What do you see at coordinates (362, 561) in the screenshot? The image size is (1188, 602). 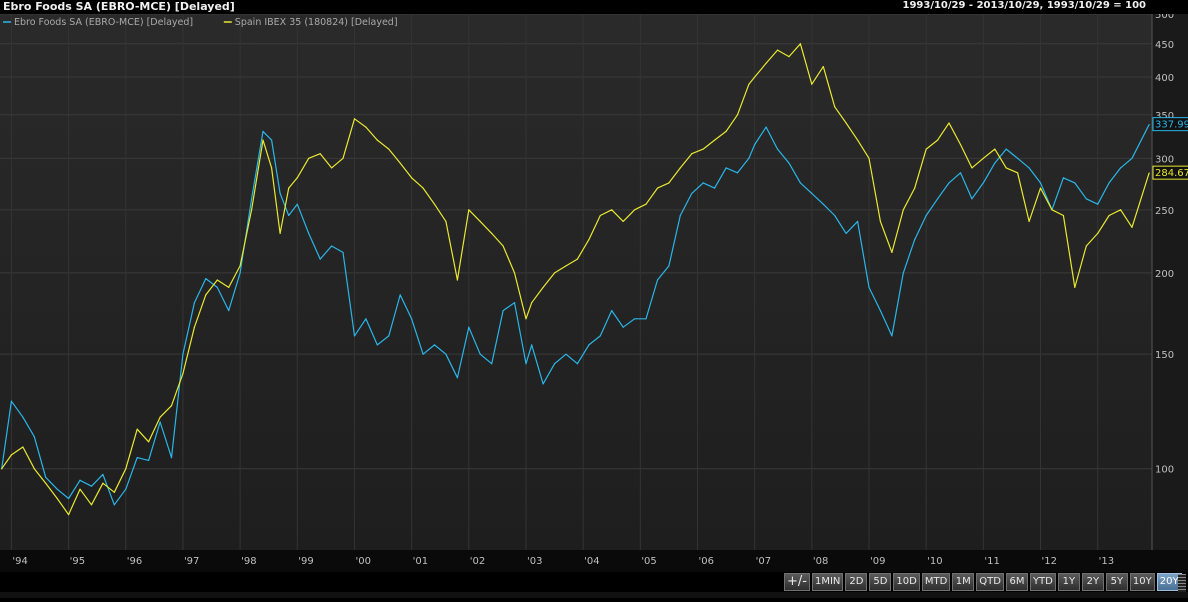 I see `x-tick-label: '00` at bounding box center [362, 561].